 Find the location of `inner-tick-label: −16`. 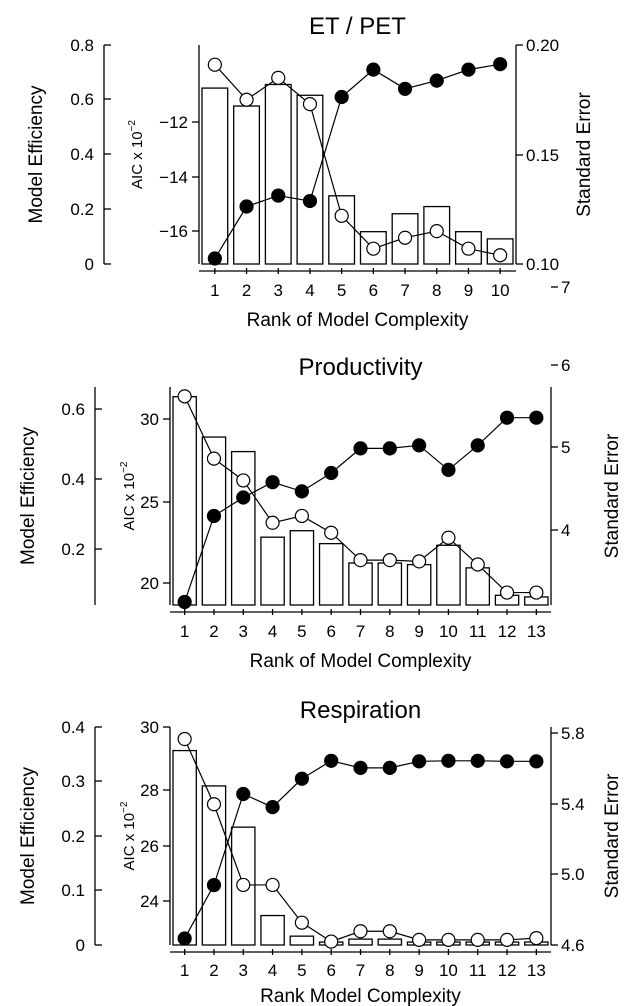

inner-tick-label: −16 is located at coordinates (173, 231).